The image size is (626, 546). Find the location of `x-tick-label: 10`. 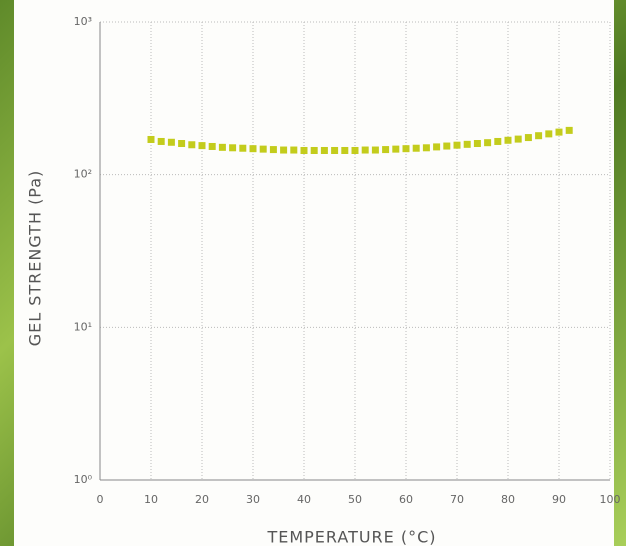

x-tick-label: 10 is located at coordinates (151, 499).